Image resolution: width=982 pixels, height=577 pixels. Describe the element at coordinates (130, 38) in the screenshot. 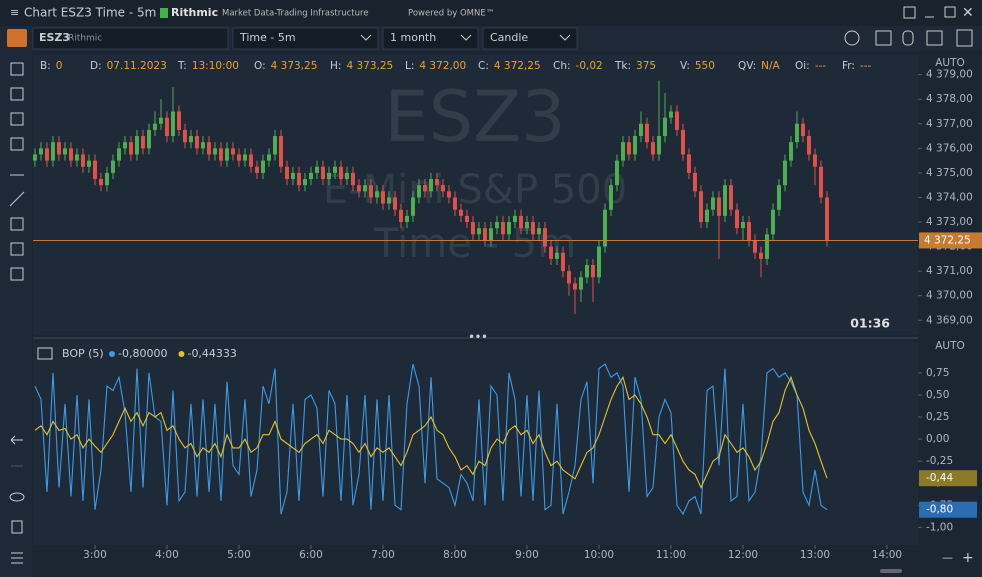

I see `symbol-box` at that location.